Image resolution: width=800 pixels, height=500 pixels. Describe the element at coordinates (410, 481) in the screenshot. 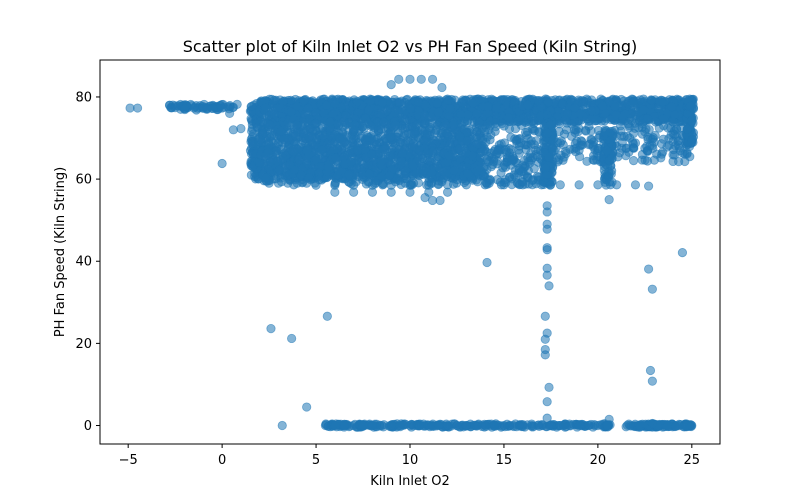

I see `x-axis-label: Kiln Inlet O2` at that location.